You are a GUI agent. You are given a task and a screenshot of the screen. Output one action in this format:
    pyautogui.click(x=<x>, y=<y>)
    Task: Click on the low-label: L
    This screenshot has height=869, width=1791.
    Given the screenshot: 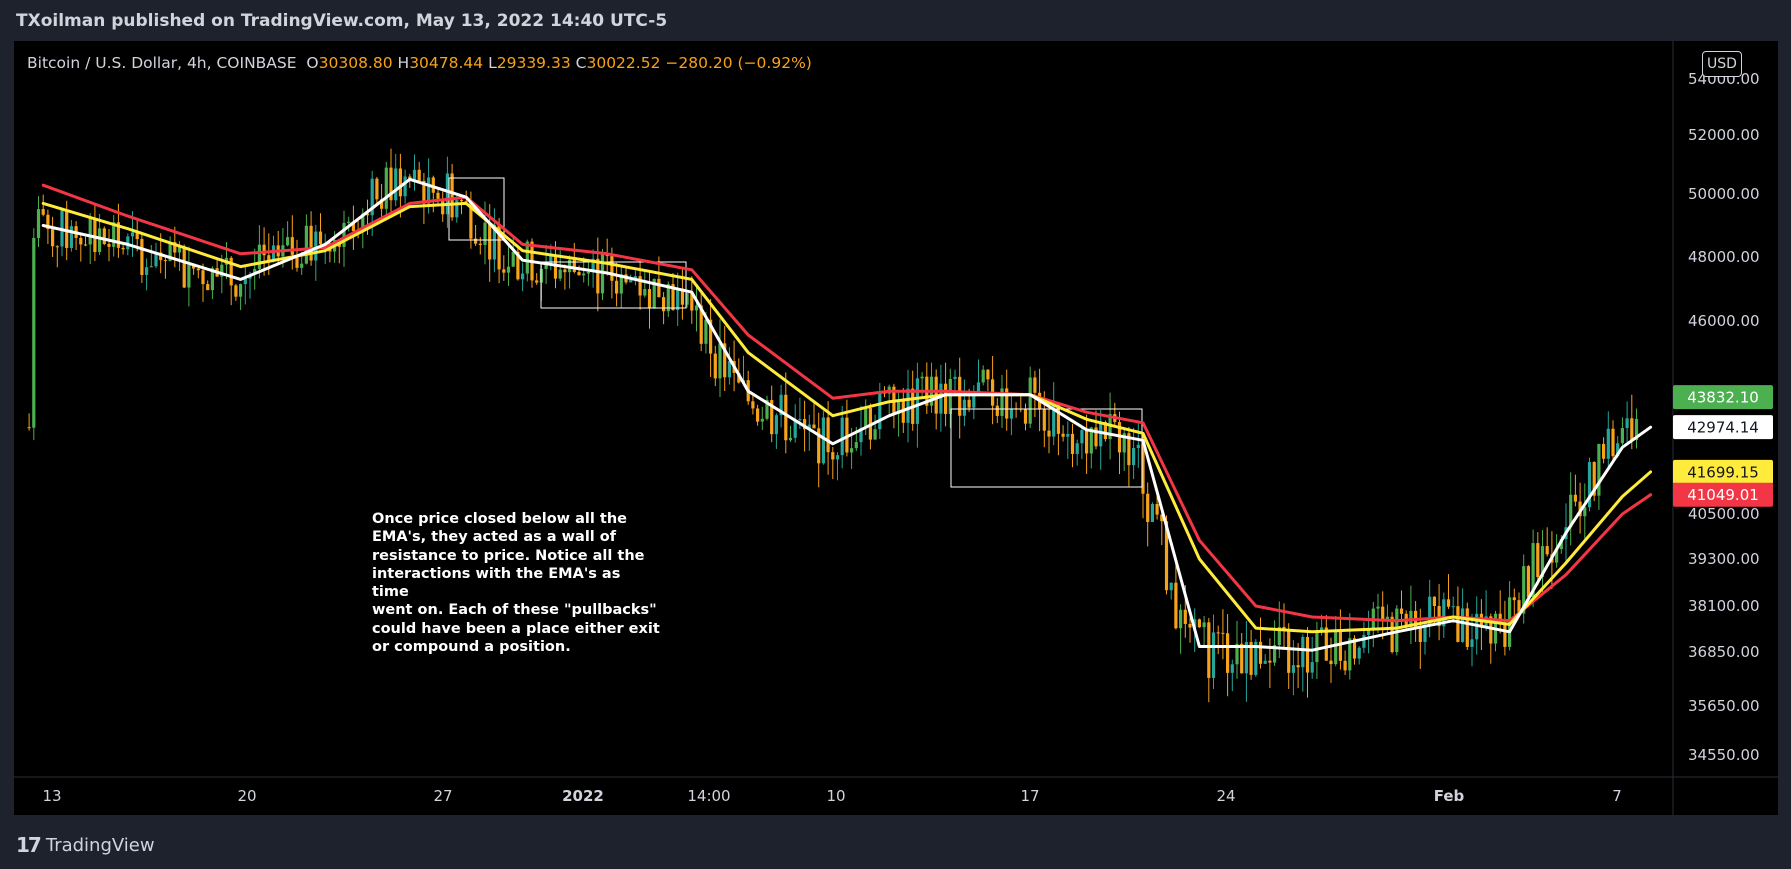 What is the action you would take?
    pyautogui.click(x=492, y=63)
    